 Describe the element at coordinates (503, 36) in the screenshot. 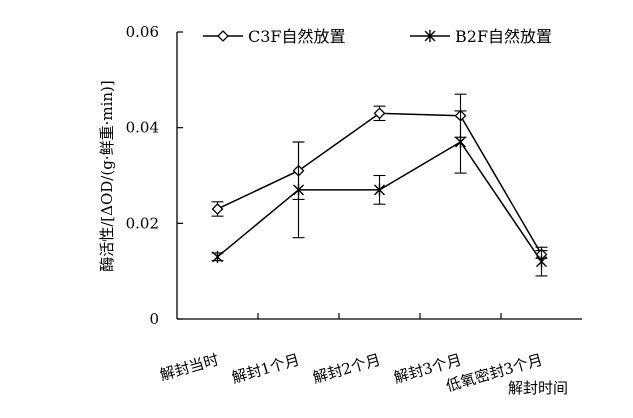

I see `legend-label: B2F自然放置` at that location.